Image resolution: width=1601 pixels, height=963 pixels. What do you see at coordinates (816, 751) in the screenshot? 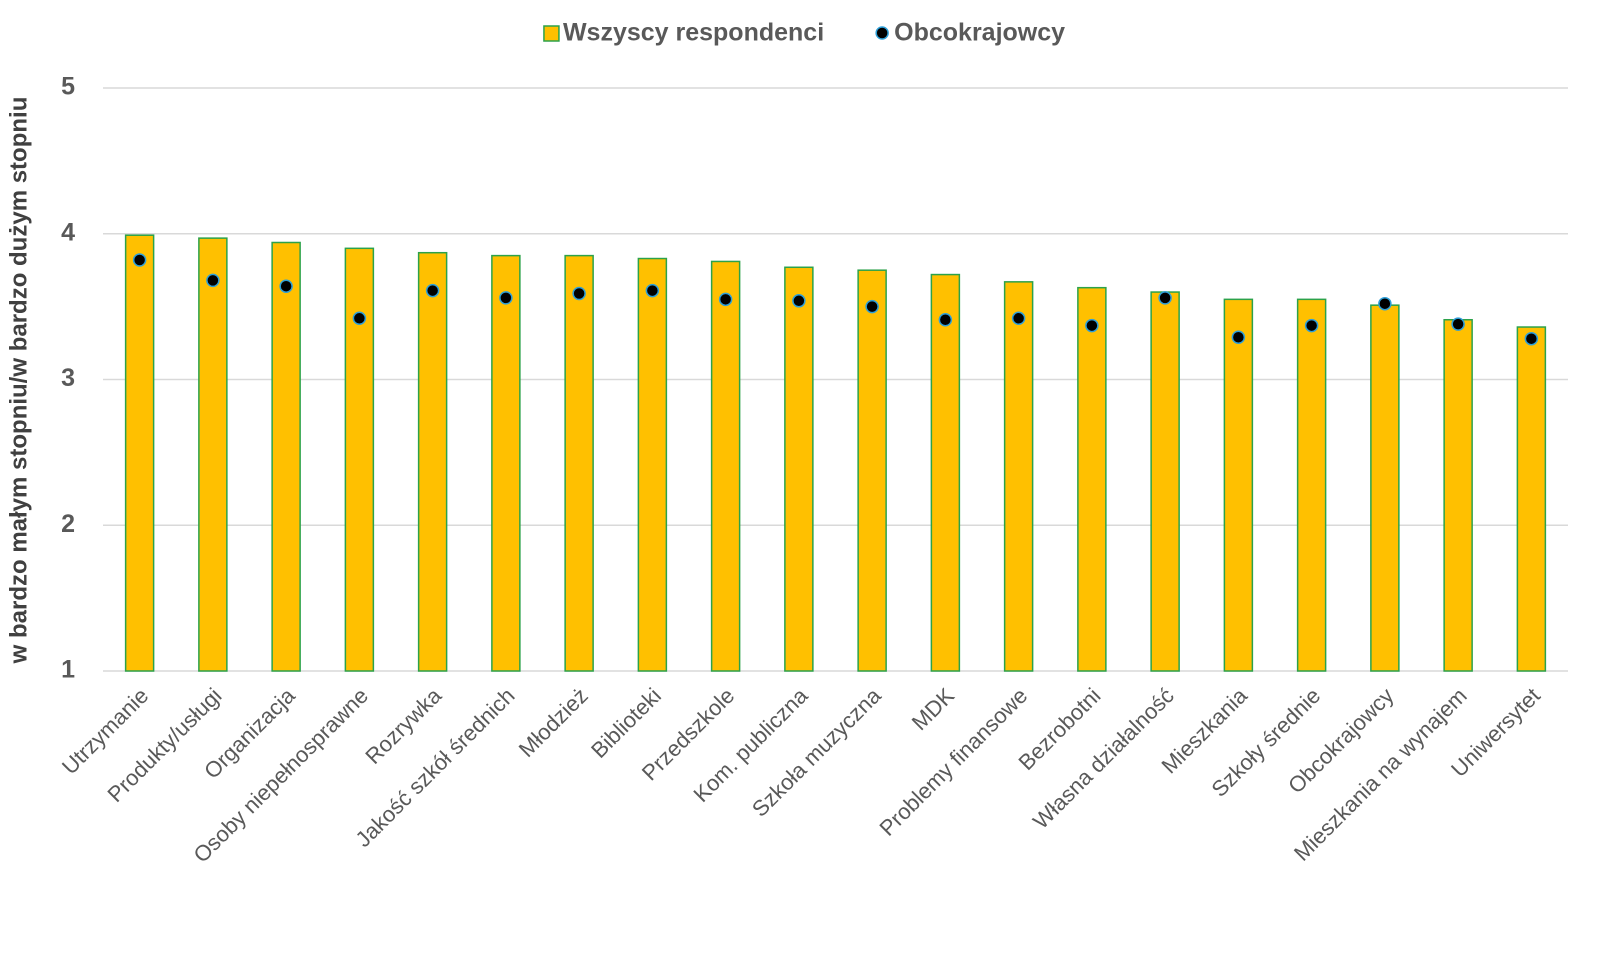
I see `x-tick-label: Szkoła muzyczna` at bounding box center [816, 751].